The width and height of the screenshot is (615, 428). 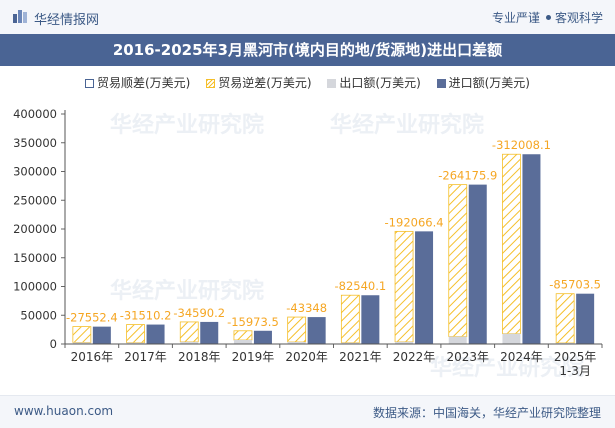 What do you see at coordinates (467, 176) in the screenshot?
I see `deficit-data-label: -264175.9` at bounding box center [467, 176].